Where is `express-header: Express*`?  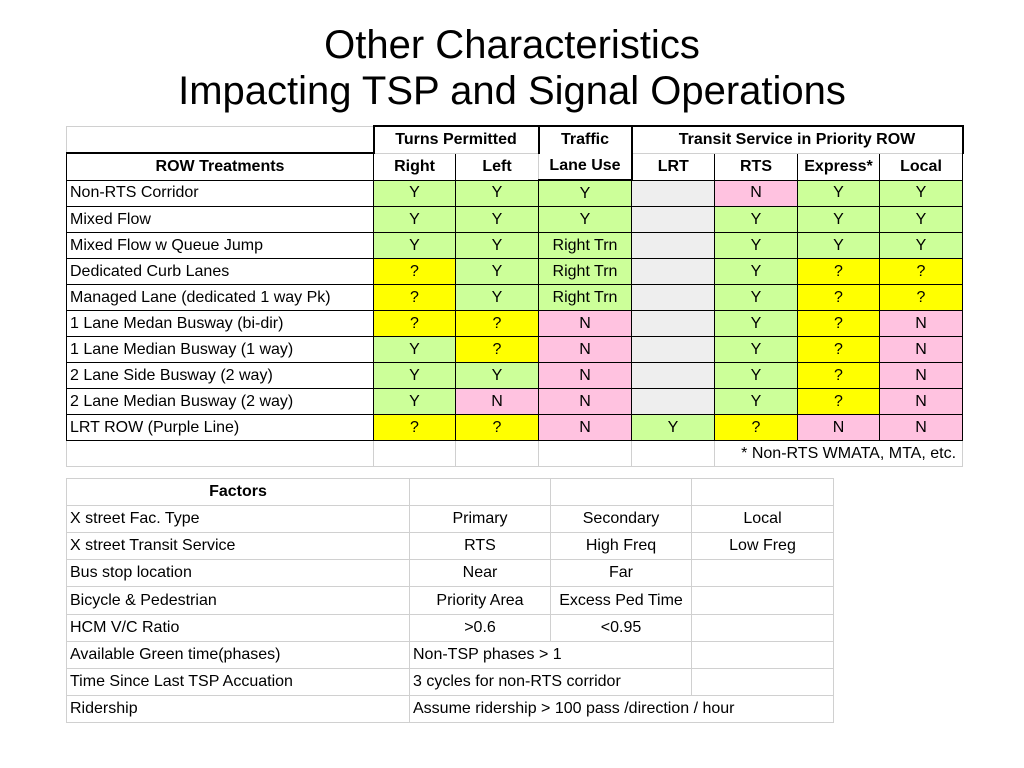 express-header: Express* is located at coordinates (838, 166).